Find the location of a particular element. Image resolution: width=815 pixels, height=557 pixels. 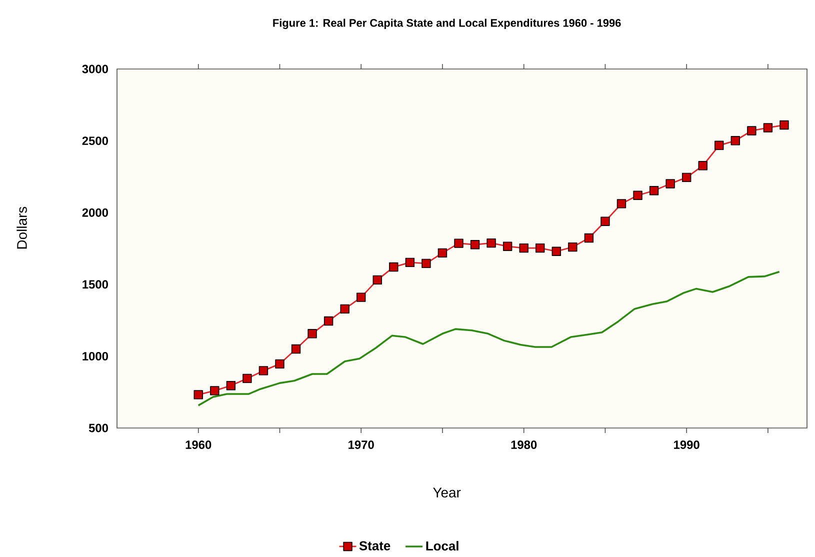

x-tick-label: 1960 is located at coordinates (199, 444).